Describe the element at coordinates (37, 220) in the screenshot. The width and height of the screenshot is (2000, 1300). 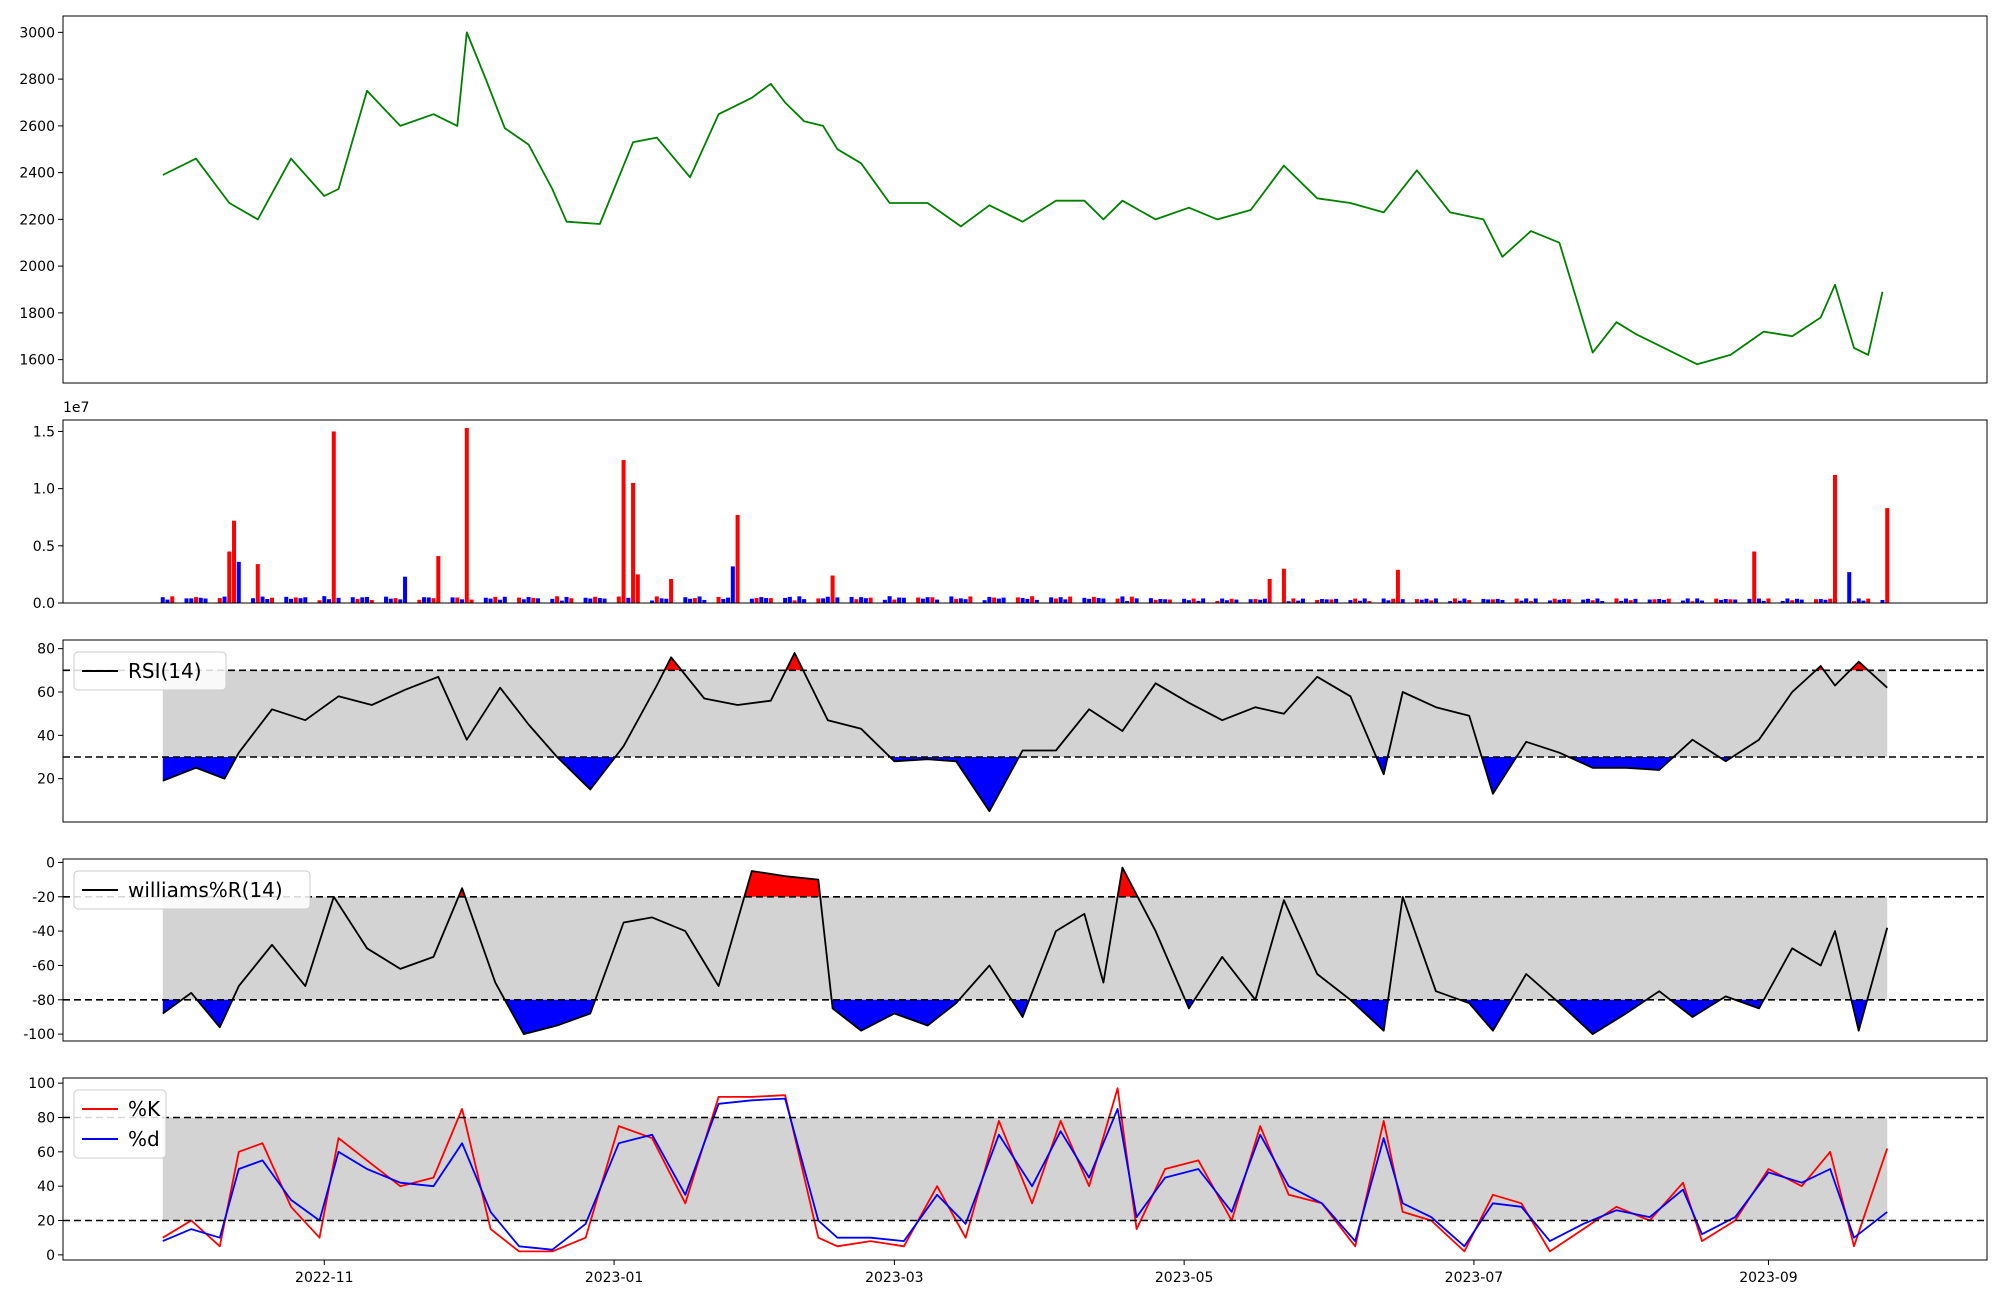
I see `price-ytick-label: 2200` at that location.